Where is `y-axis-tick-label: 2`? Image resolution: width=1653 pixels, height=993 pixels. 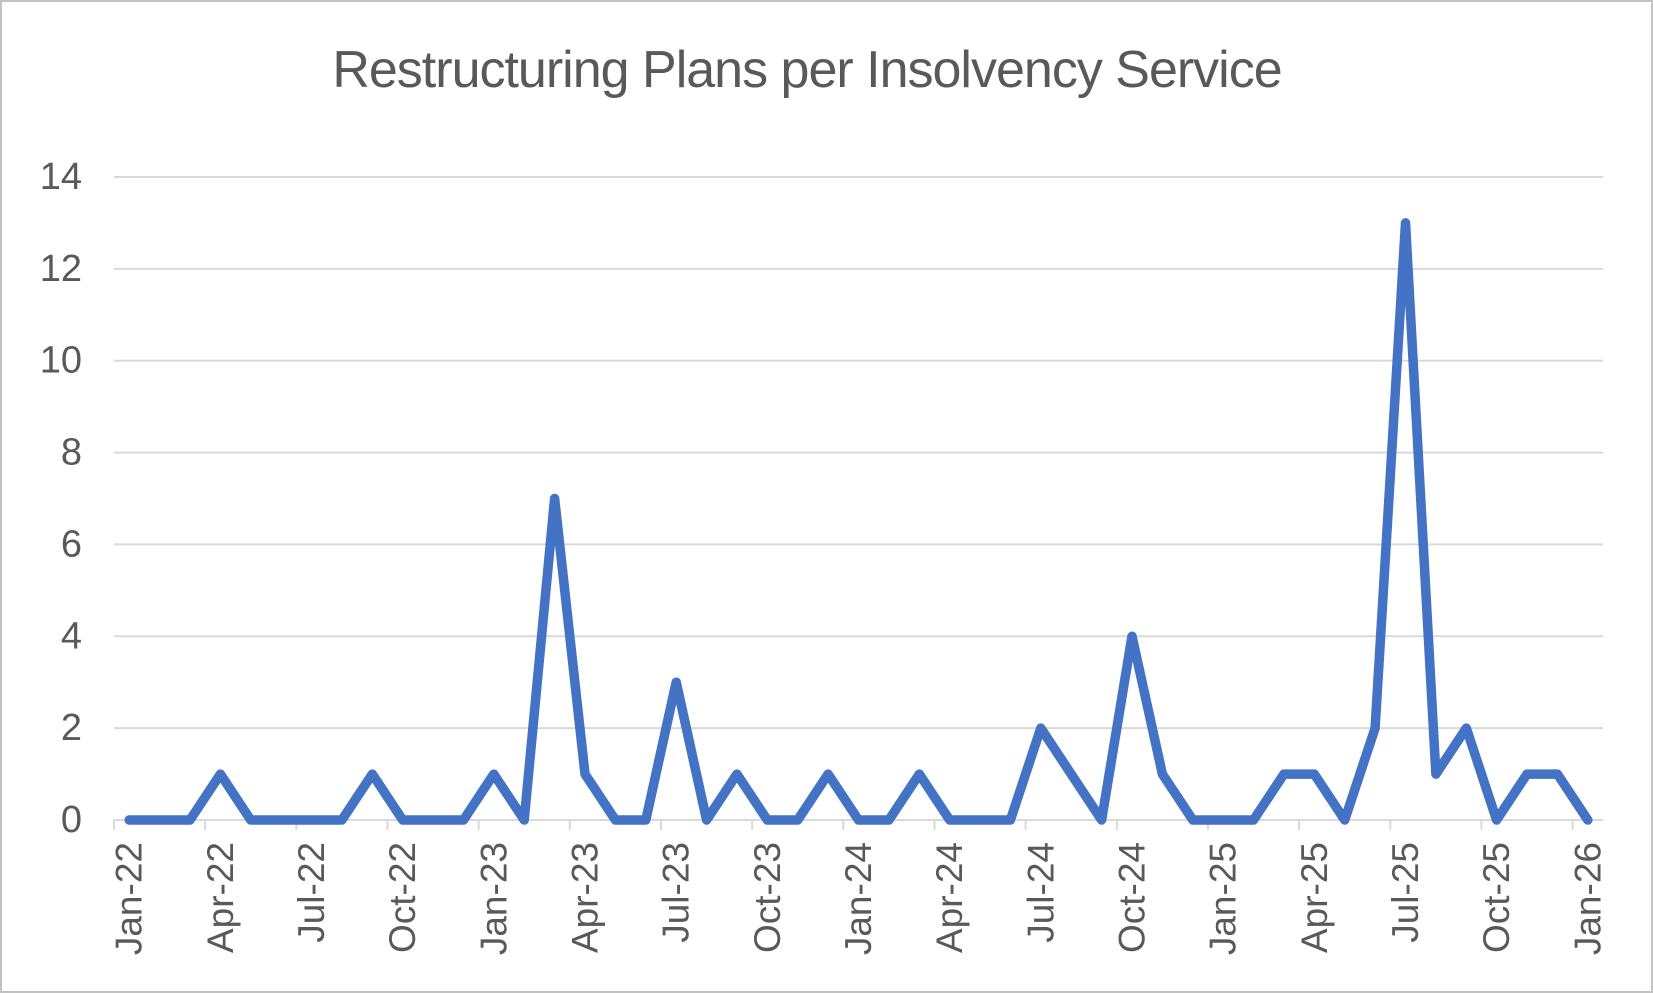
y-axis-tick-label: 2 is located at coordinates (71, 728).